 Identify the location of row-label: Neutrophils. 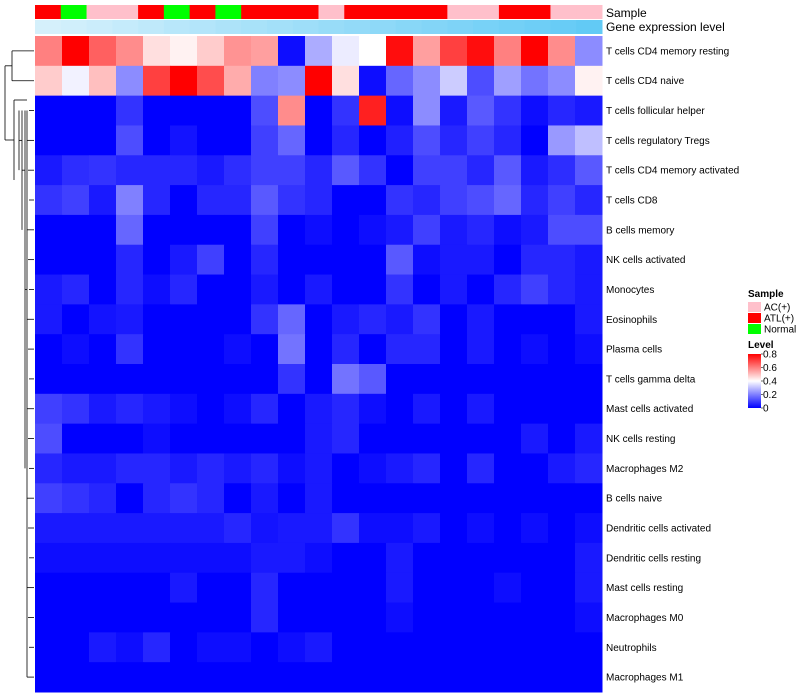
(631, 648).